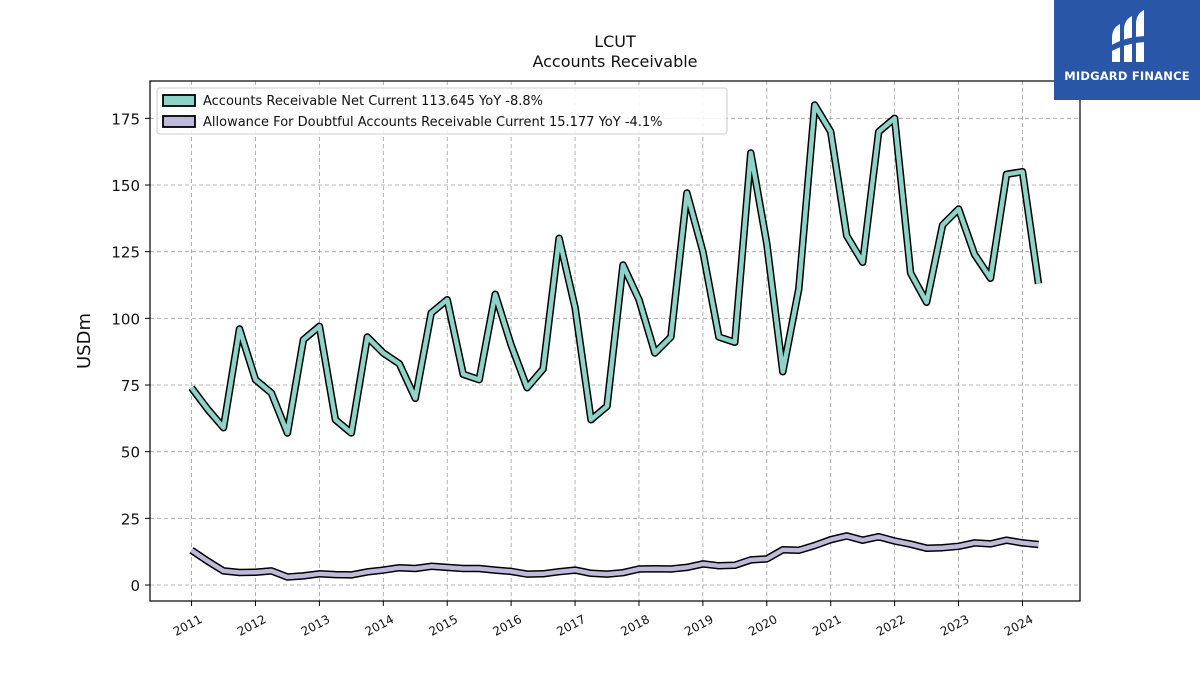 This screenshot has height=675, width=1200. I want to click on x-tick-label: 2021, so click(827, 625).